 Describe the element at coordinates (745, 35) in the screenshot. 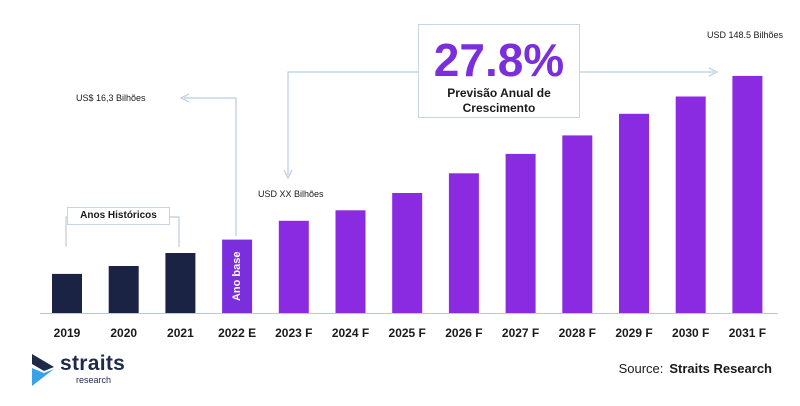

I see `end-value-label: USD 148.5 Bilhões` at that location.